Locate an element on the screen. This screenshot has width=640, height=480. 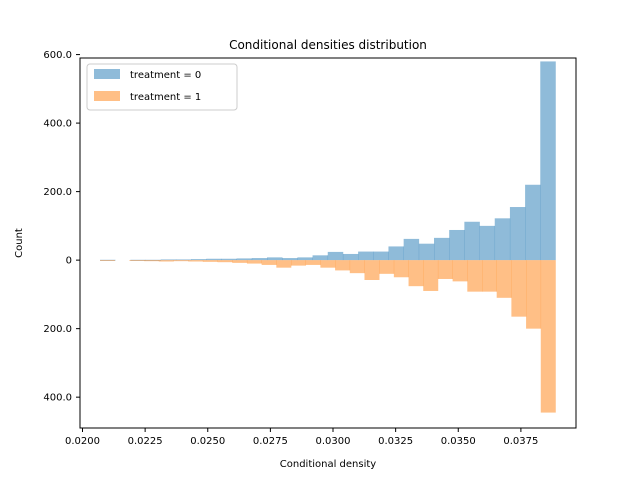
x-tick-label-6: 0.0350 is located at coordinates (458, 441).